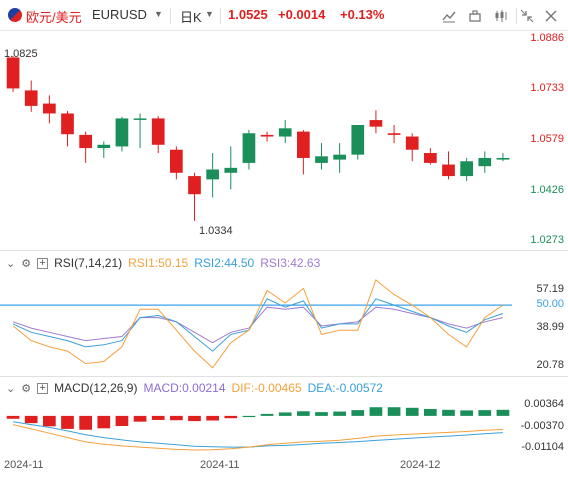  I want to click on symbol-code: EURUSD, so click(119, 14).